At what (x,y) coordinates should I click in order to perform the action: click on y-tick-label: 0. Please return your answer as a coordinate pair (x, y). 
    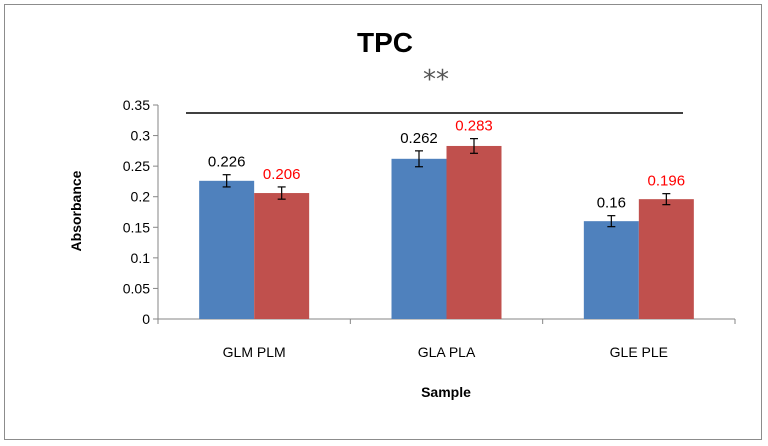
    Looking at the image, I should click on (146, 319).